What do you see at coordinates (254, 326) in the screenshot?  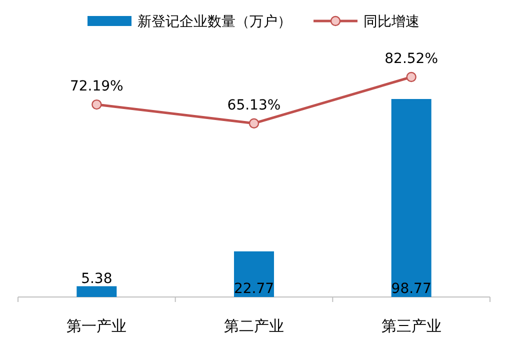 I see `x-tick-label: 第二产业` at bounding box center [254, 326].